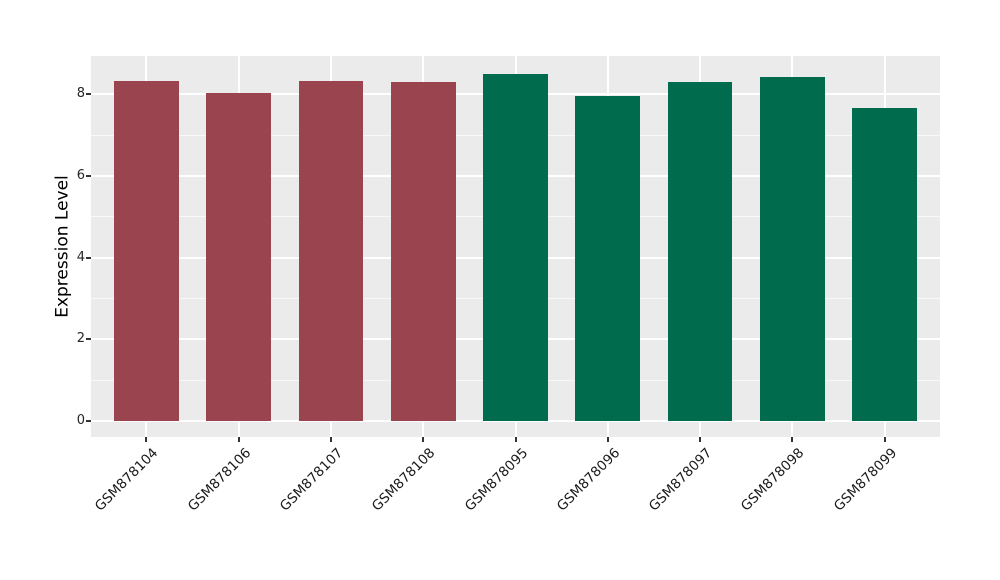 Image resolution: width=1000 pixels, height=580 pixels. What do you see at coordinates (700, 251) in the screenshot?
I see `bar-GSM878097` at bounding box center [700, 251].